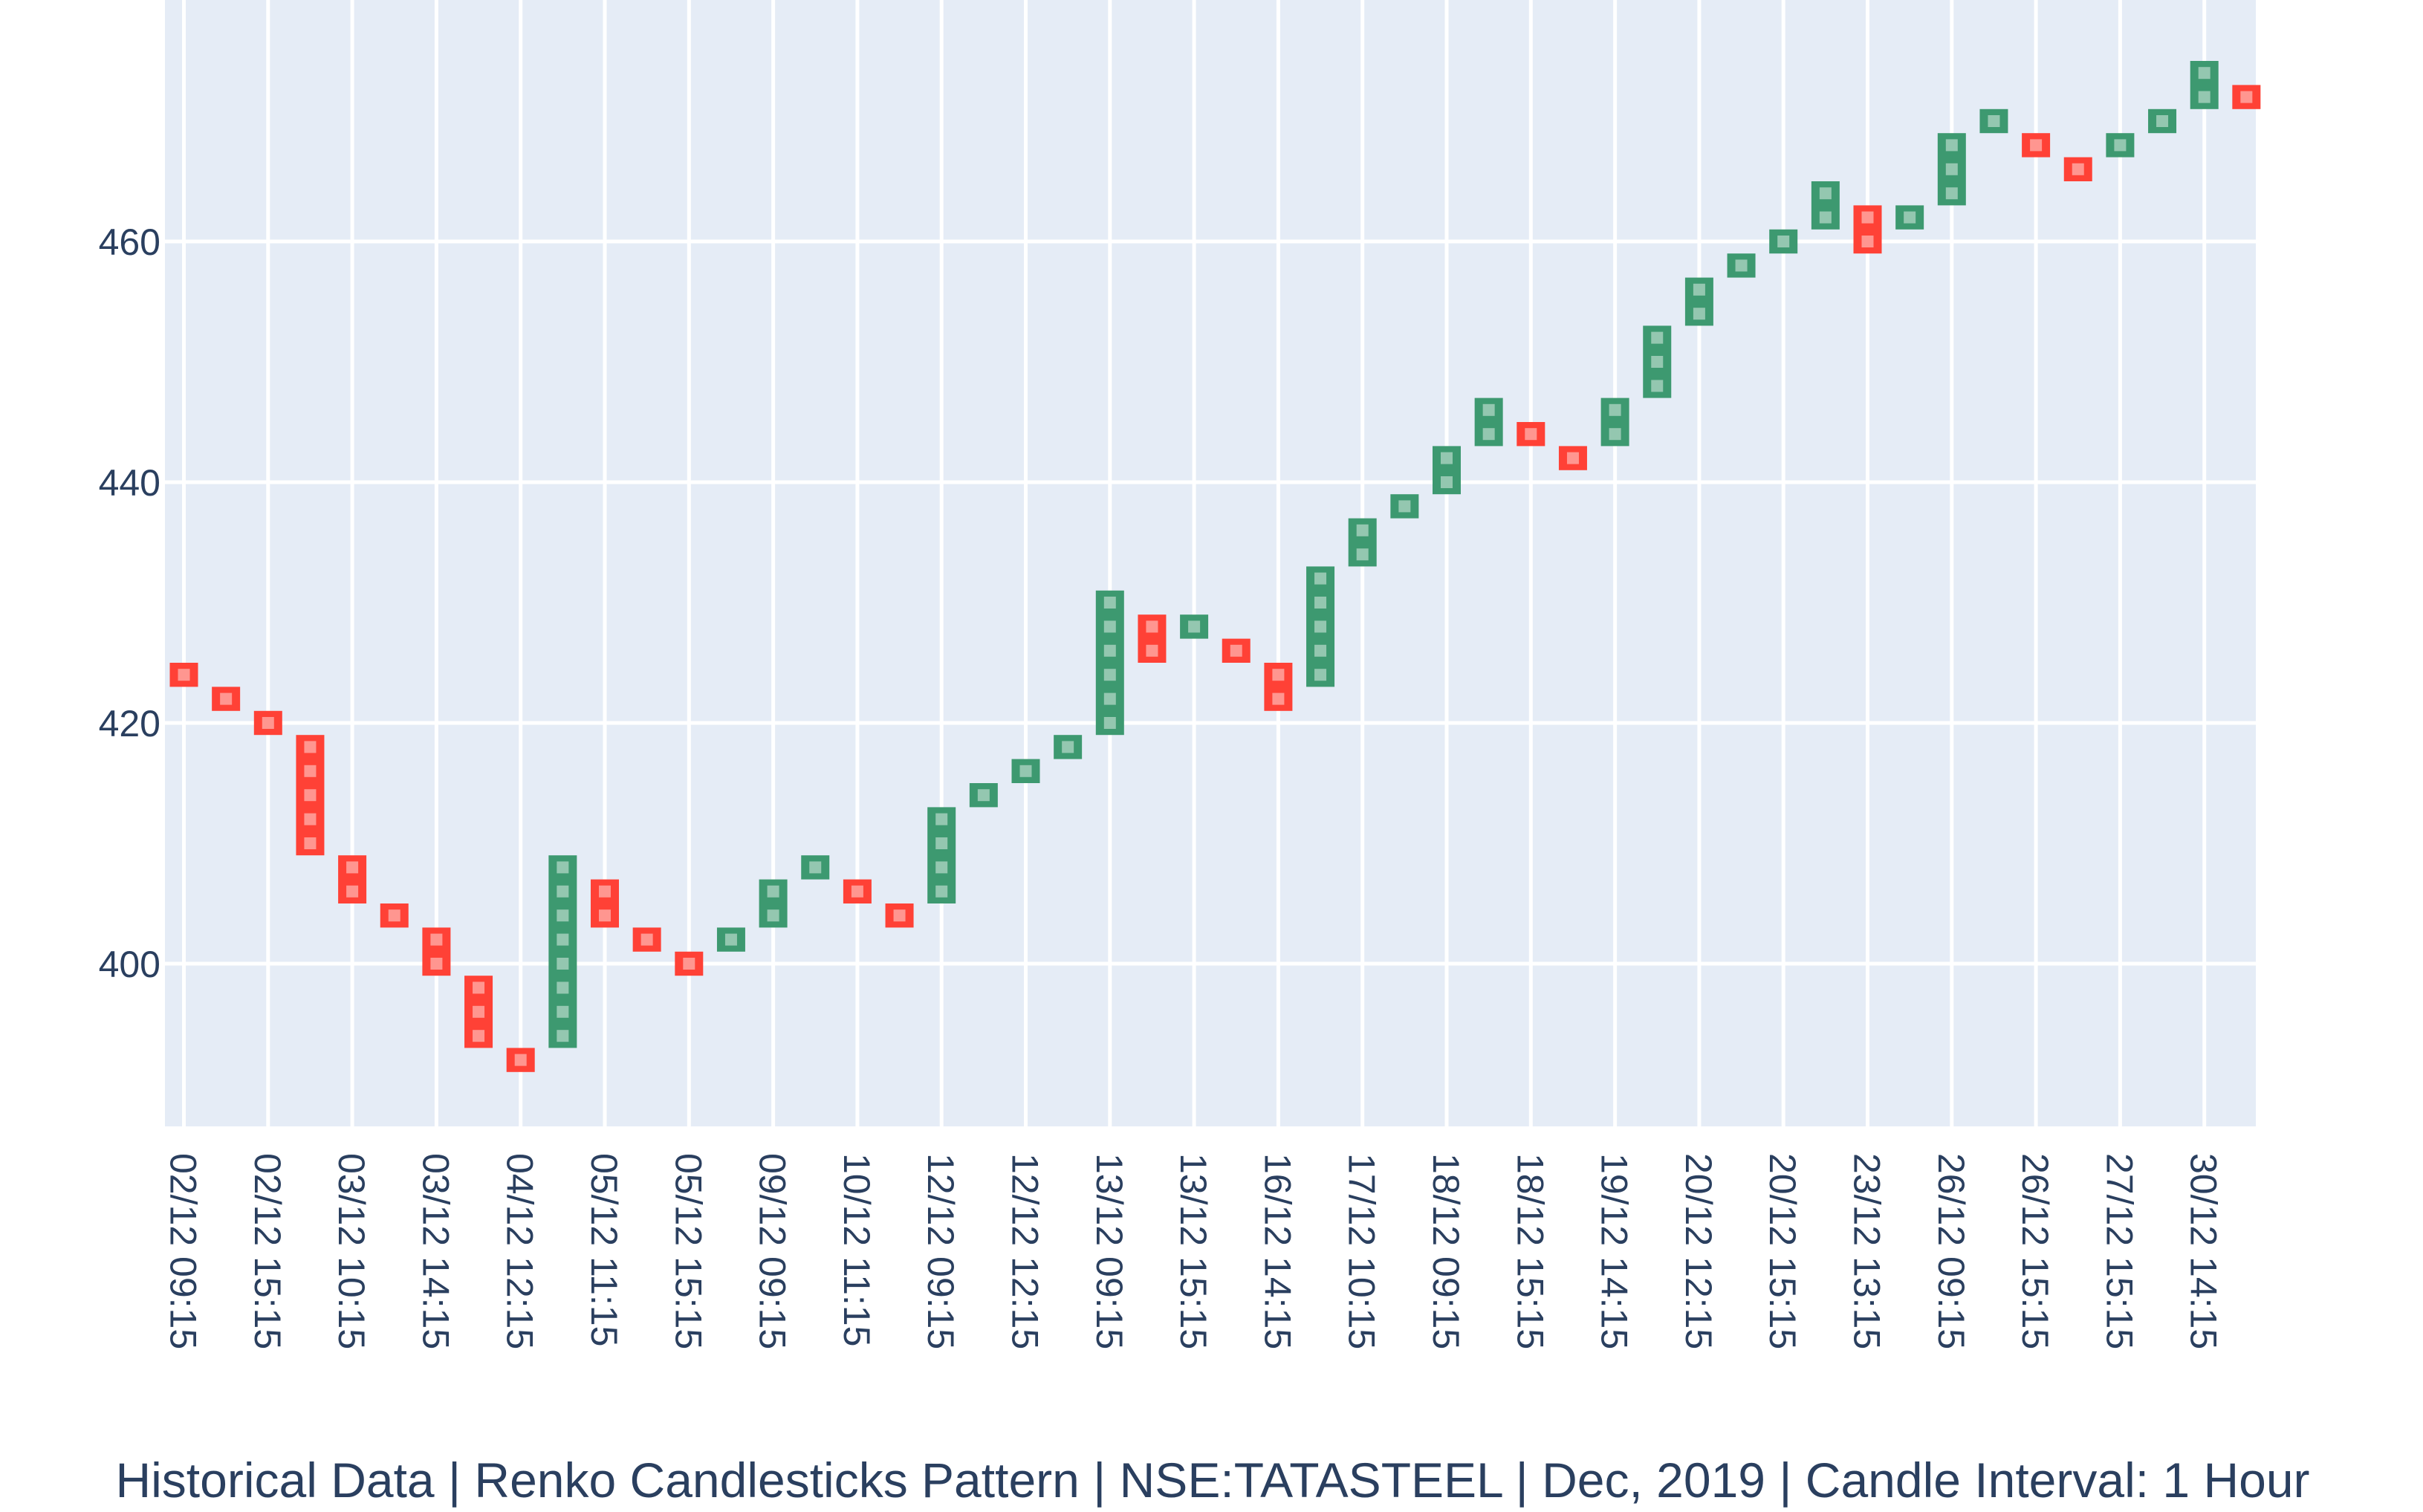  What do you see at coordinates (1277, 1251) in the screenshot?
I see `x-tick-label: 16/12 14:15` at bounding box center [1277, 1251].